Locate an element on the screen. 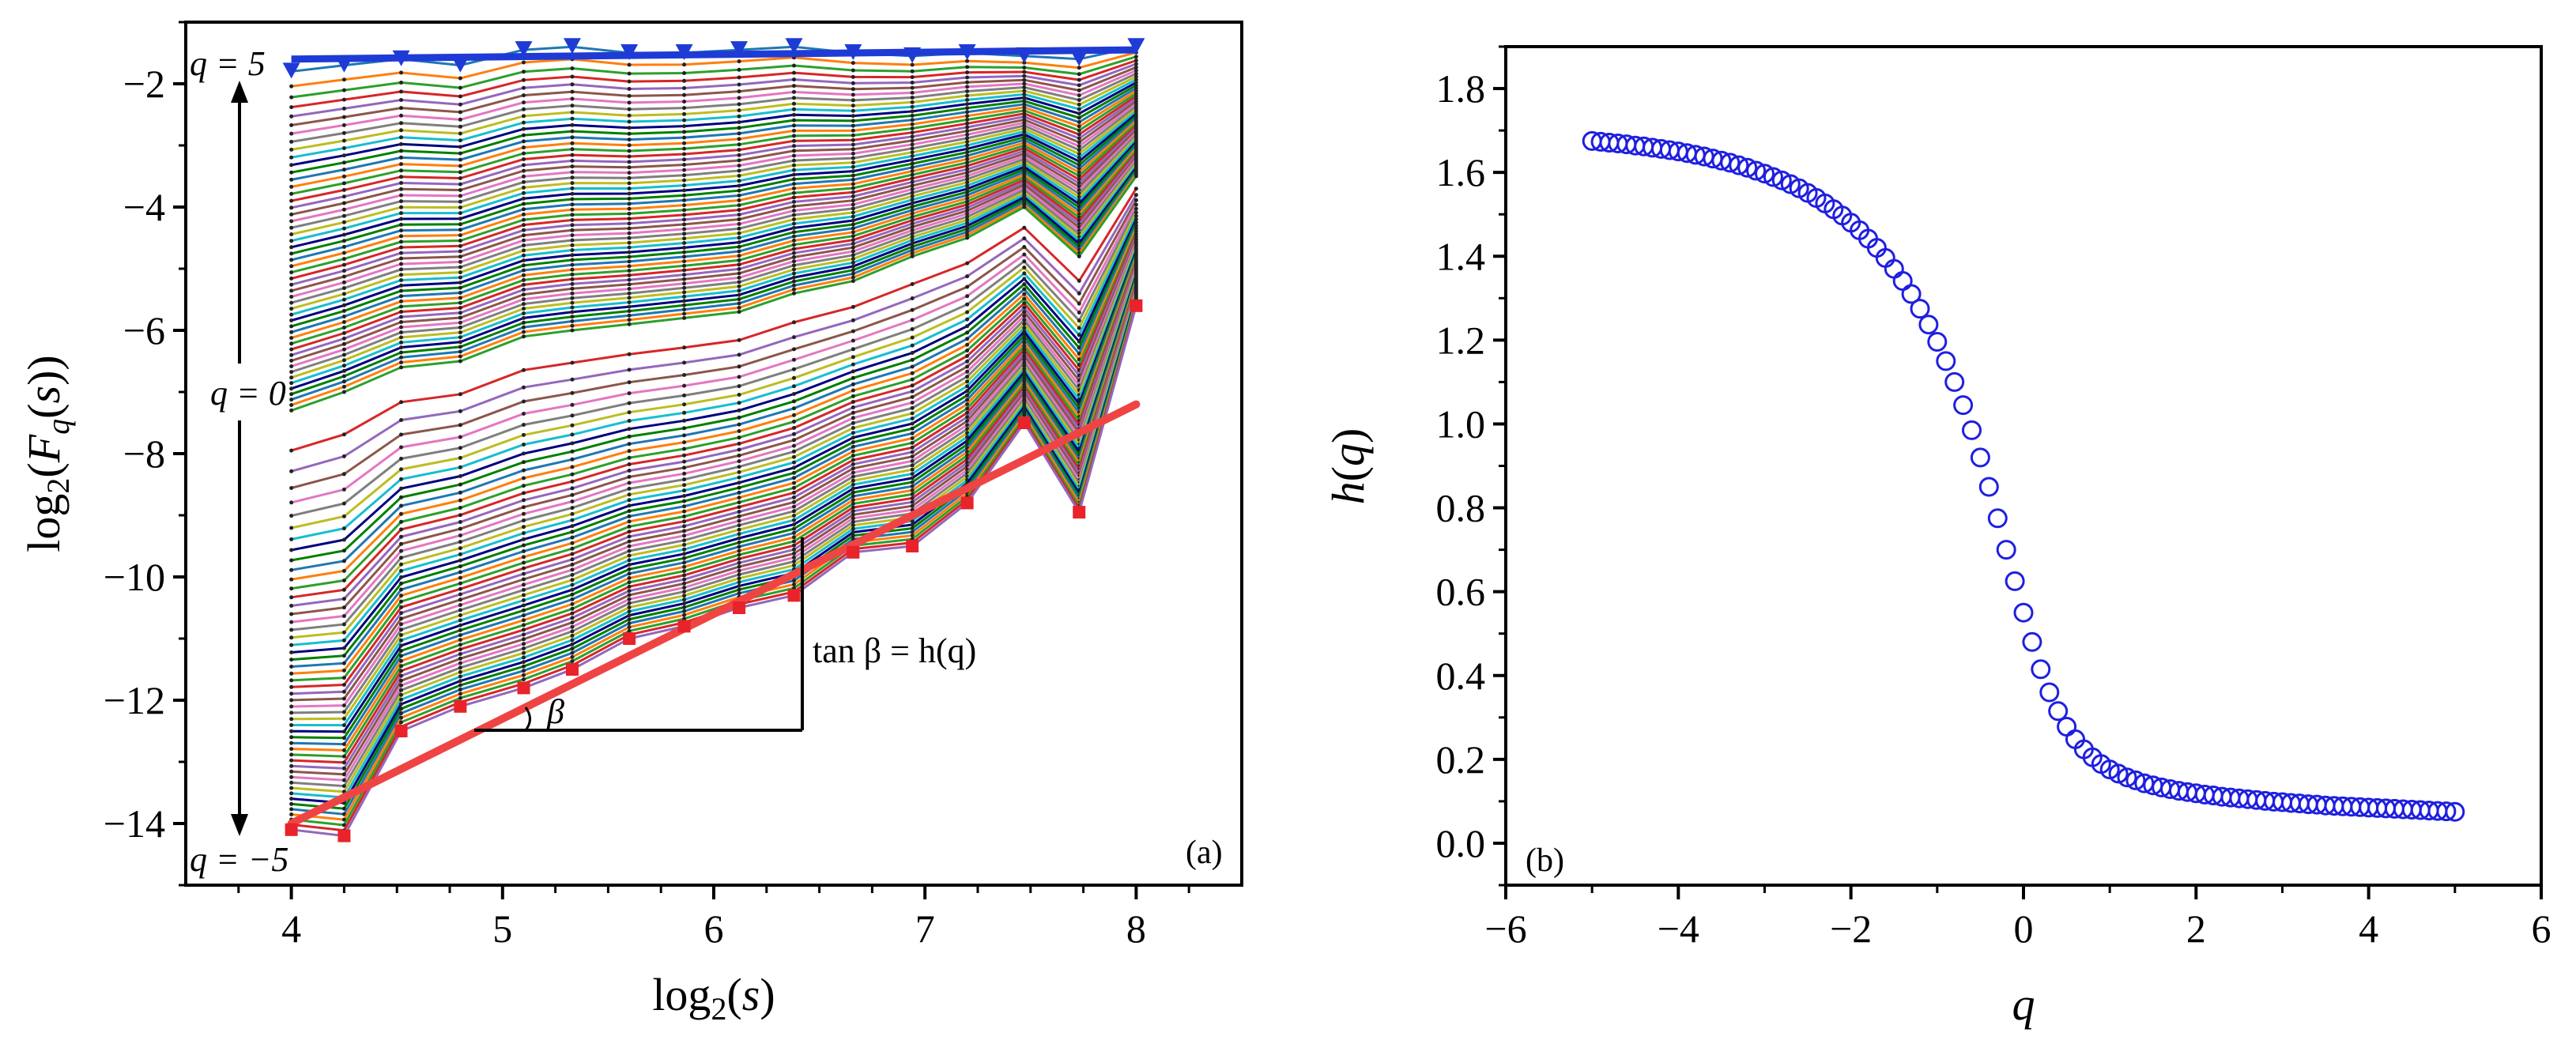 The image size is (2576, 1044). q5-marker is located at coordinates (1079, 58).